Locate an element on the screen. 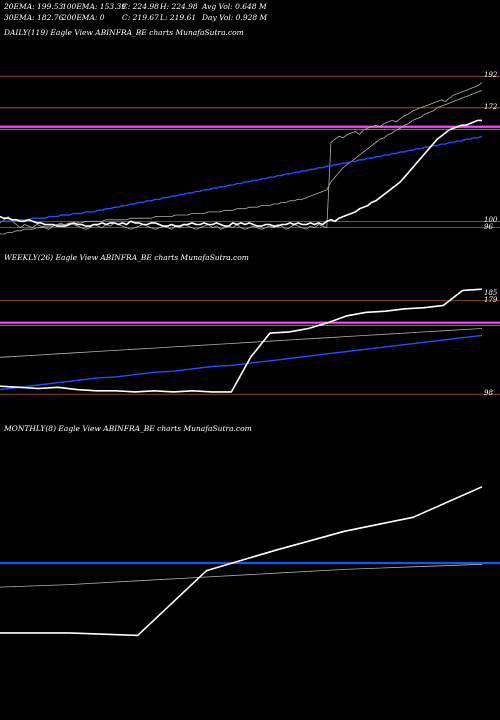 Image resolution: width=500 pixels, height=720 pixels. weekly-right-label: 185 is located at coordinates (491, 292).